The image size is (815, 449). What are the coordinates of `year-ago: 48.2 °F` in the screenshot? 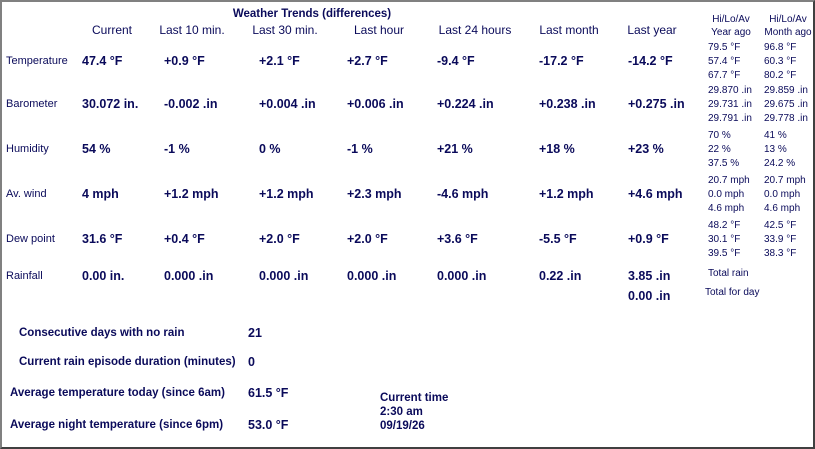 It's located at (724, 225).